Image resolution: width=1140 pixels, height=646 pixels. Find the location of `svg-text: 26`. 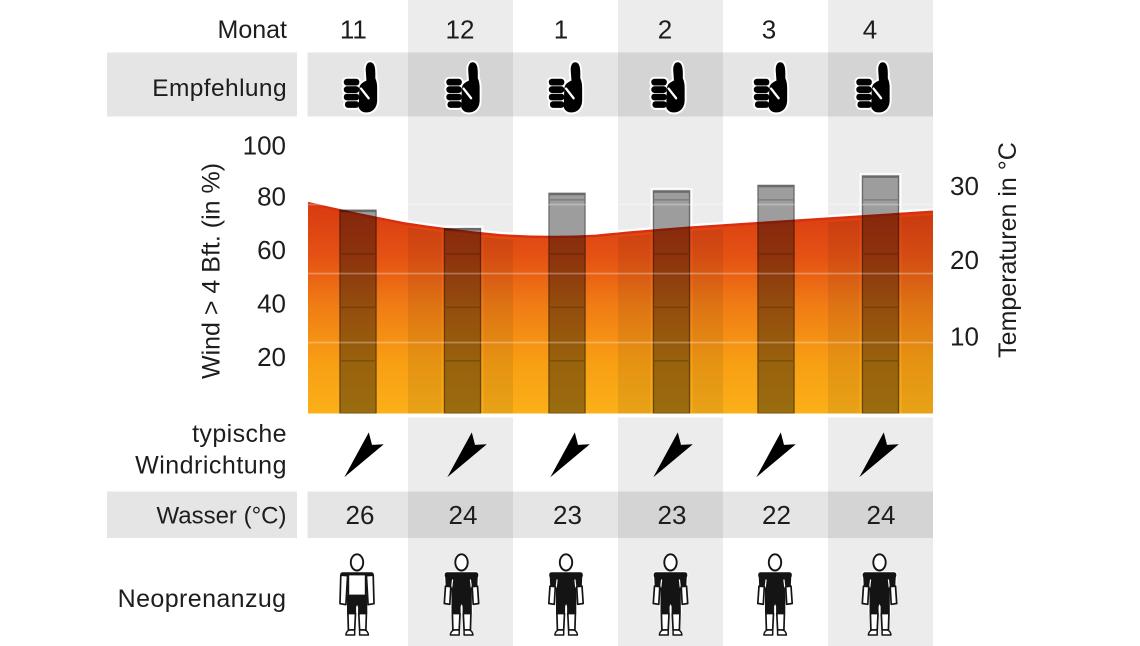

svg-text: 26 is located at coordinates (360, 515).